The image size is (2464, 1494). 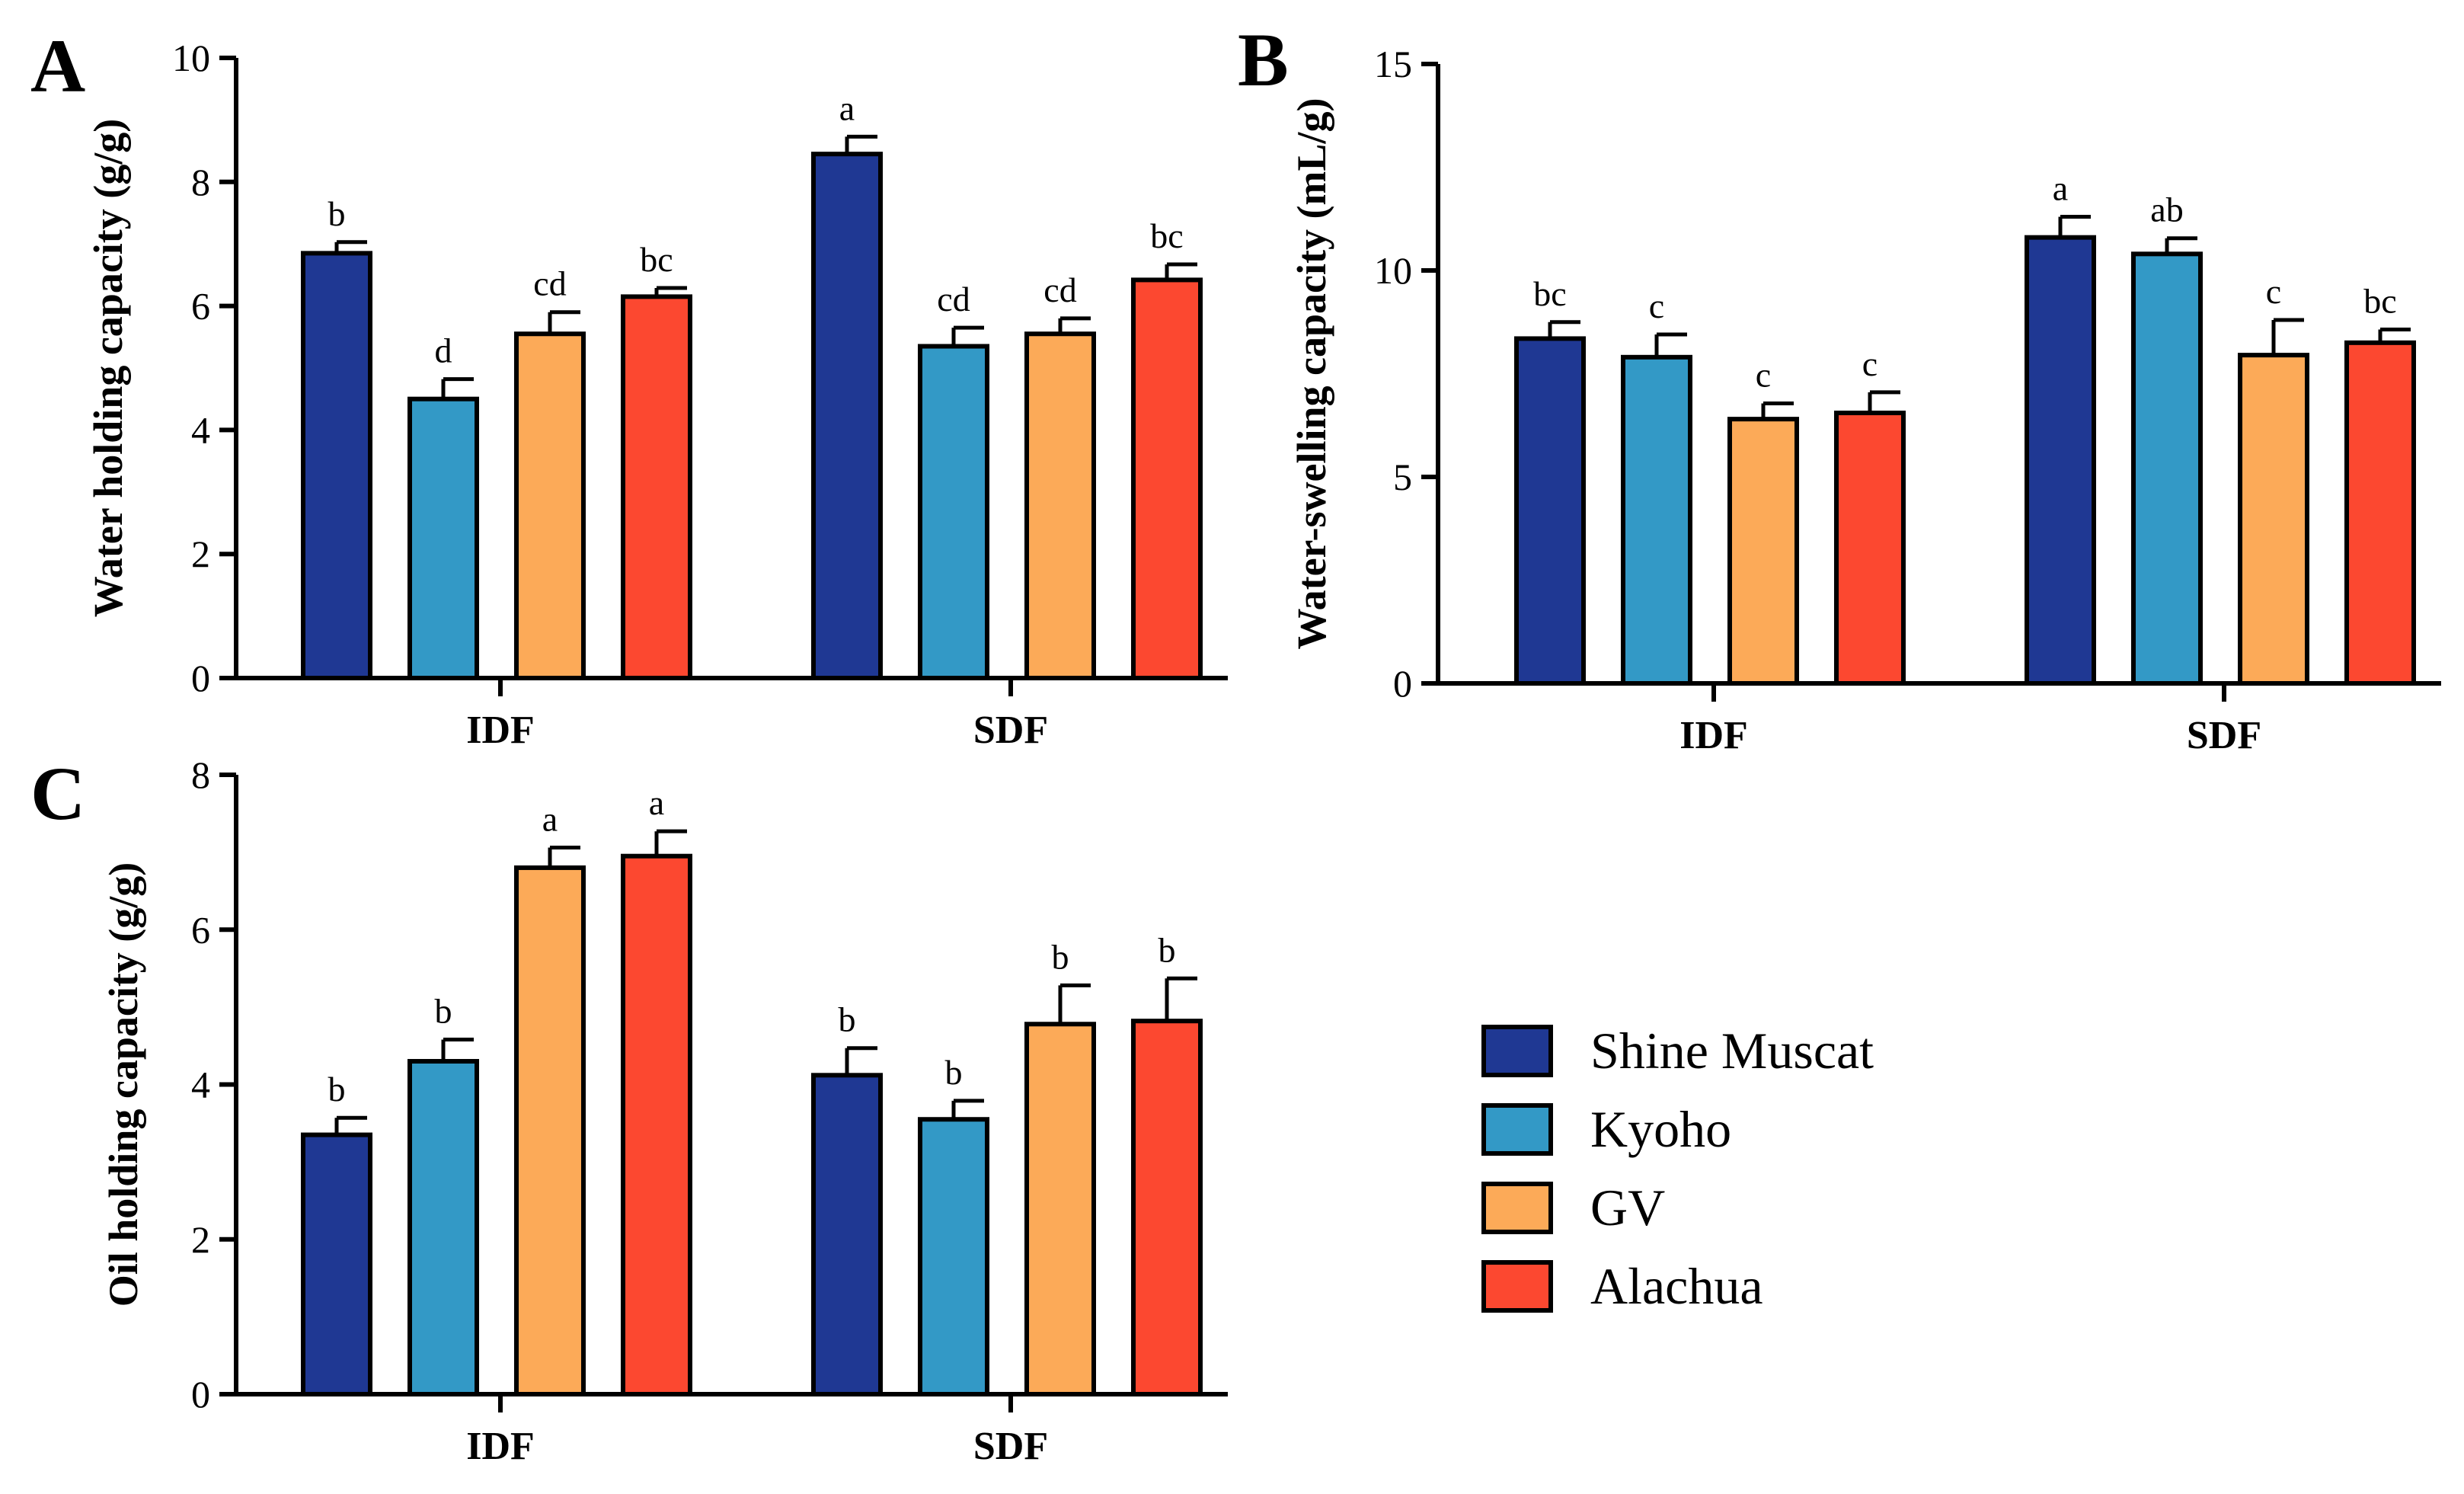 I want to click on panel-letter: B, so click(x=1263, y=60).